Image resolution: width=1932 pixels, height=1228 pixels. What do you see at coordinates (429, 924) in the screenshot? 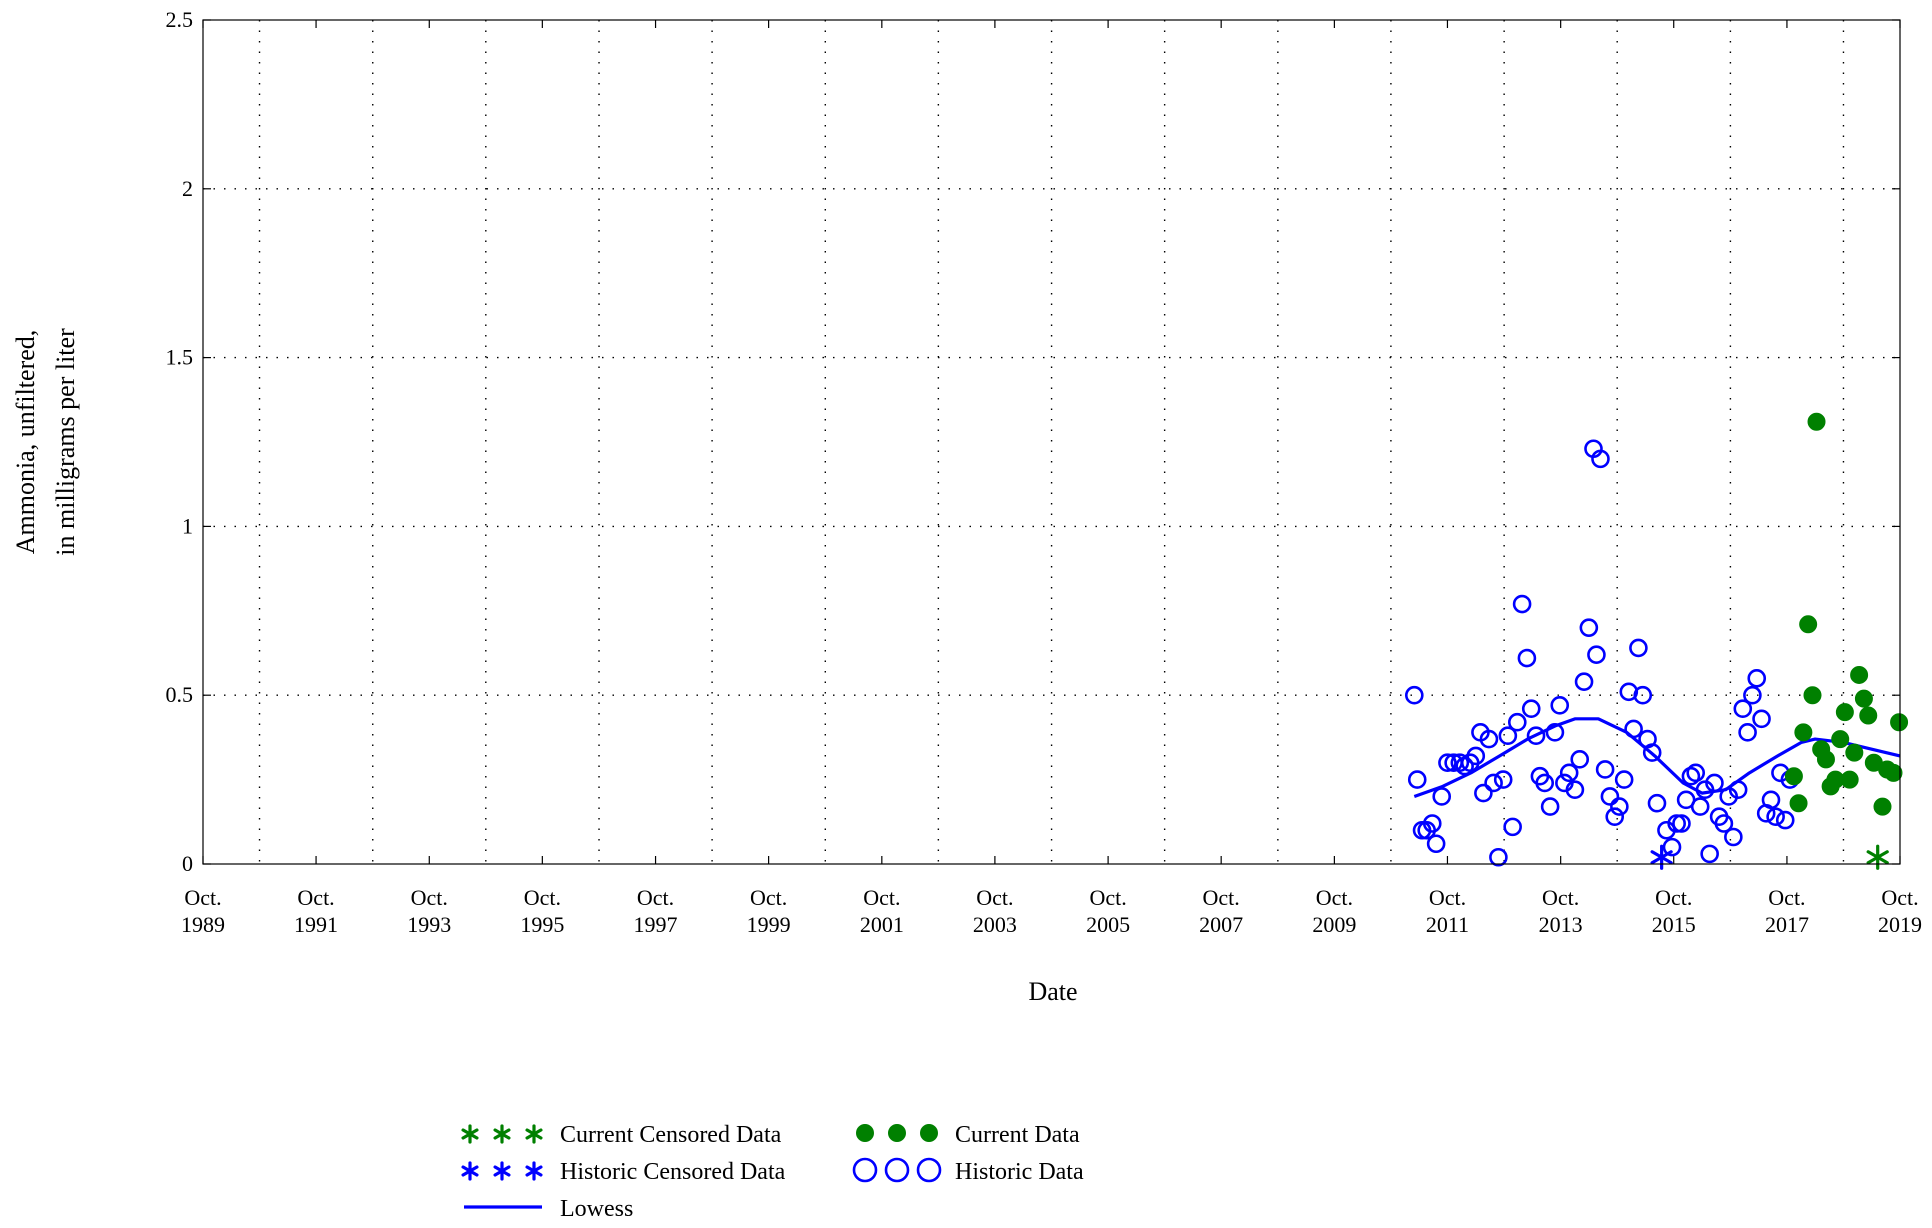
I see `x-tick-label-year: 1993` at bounding box center [429, 924].